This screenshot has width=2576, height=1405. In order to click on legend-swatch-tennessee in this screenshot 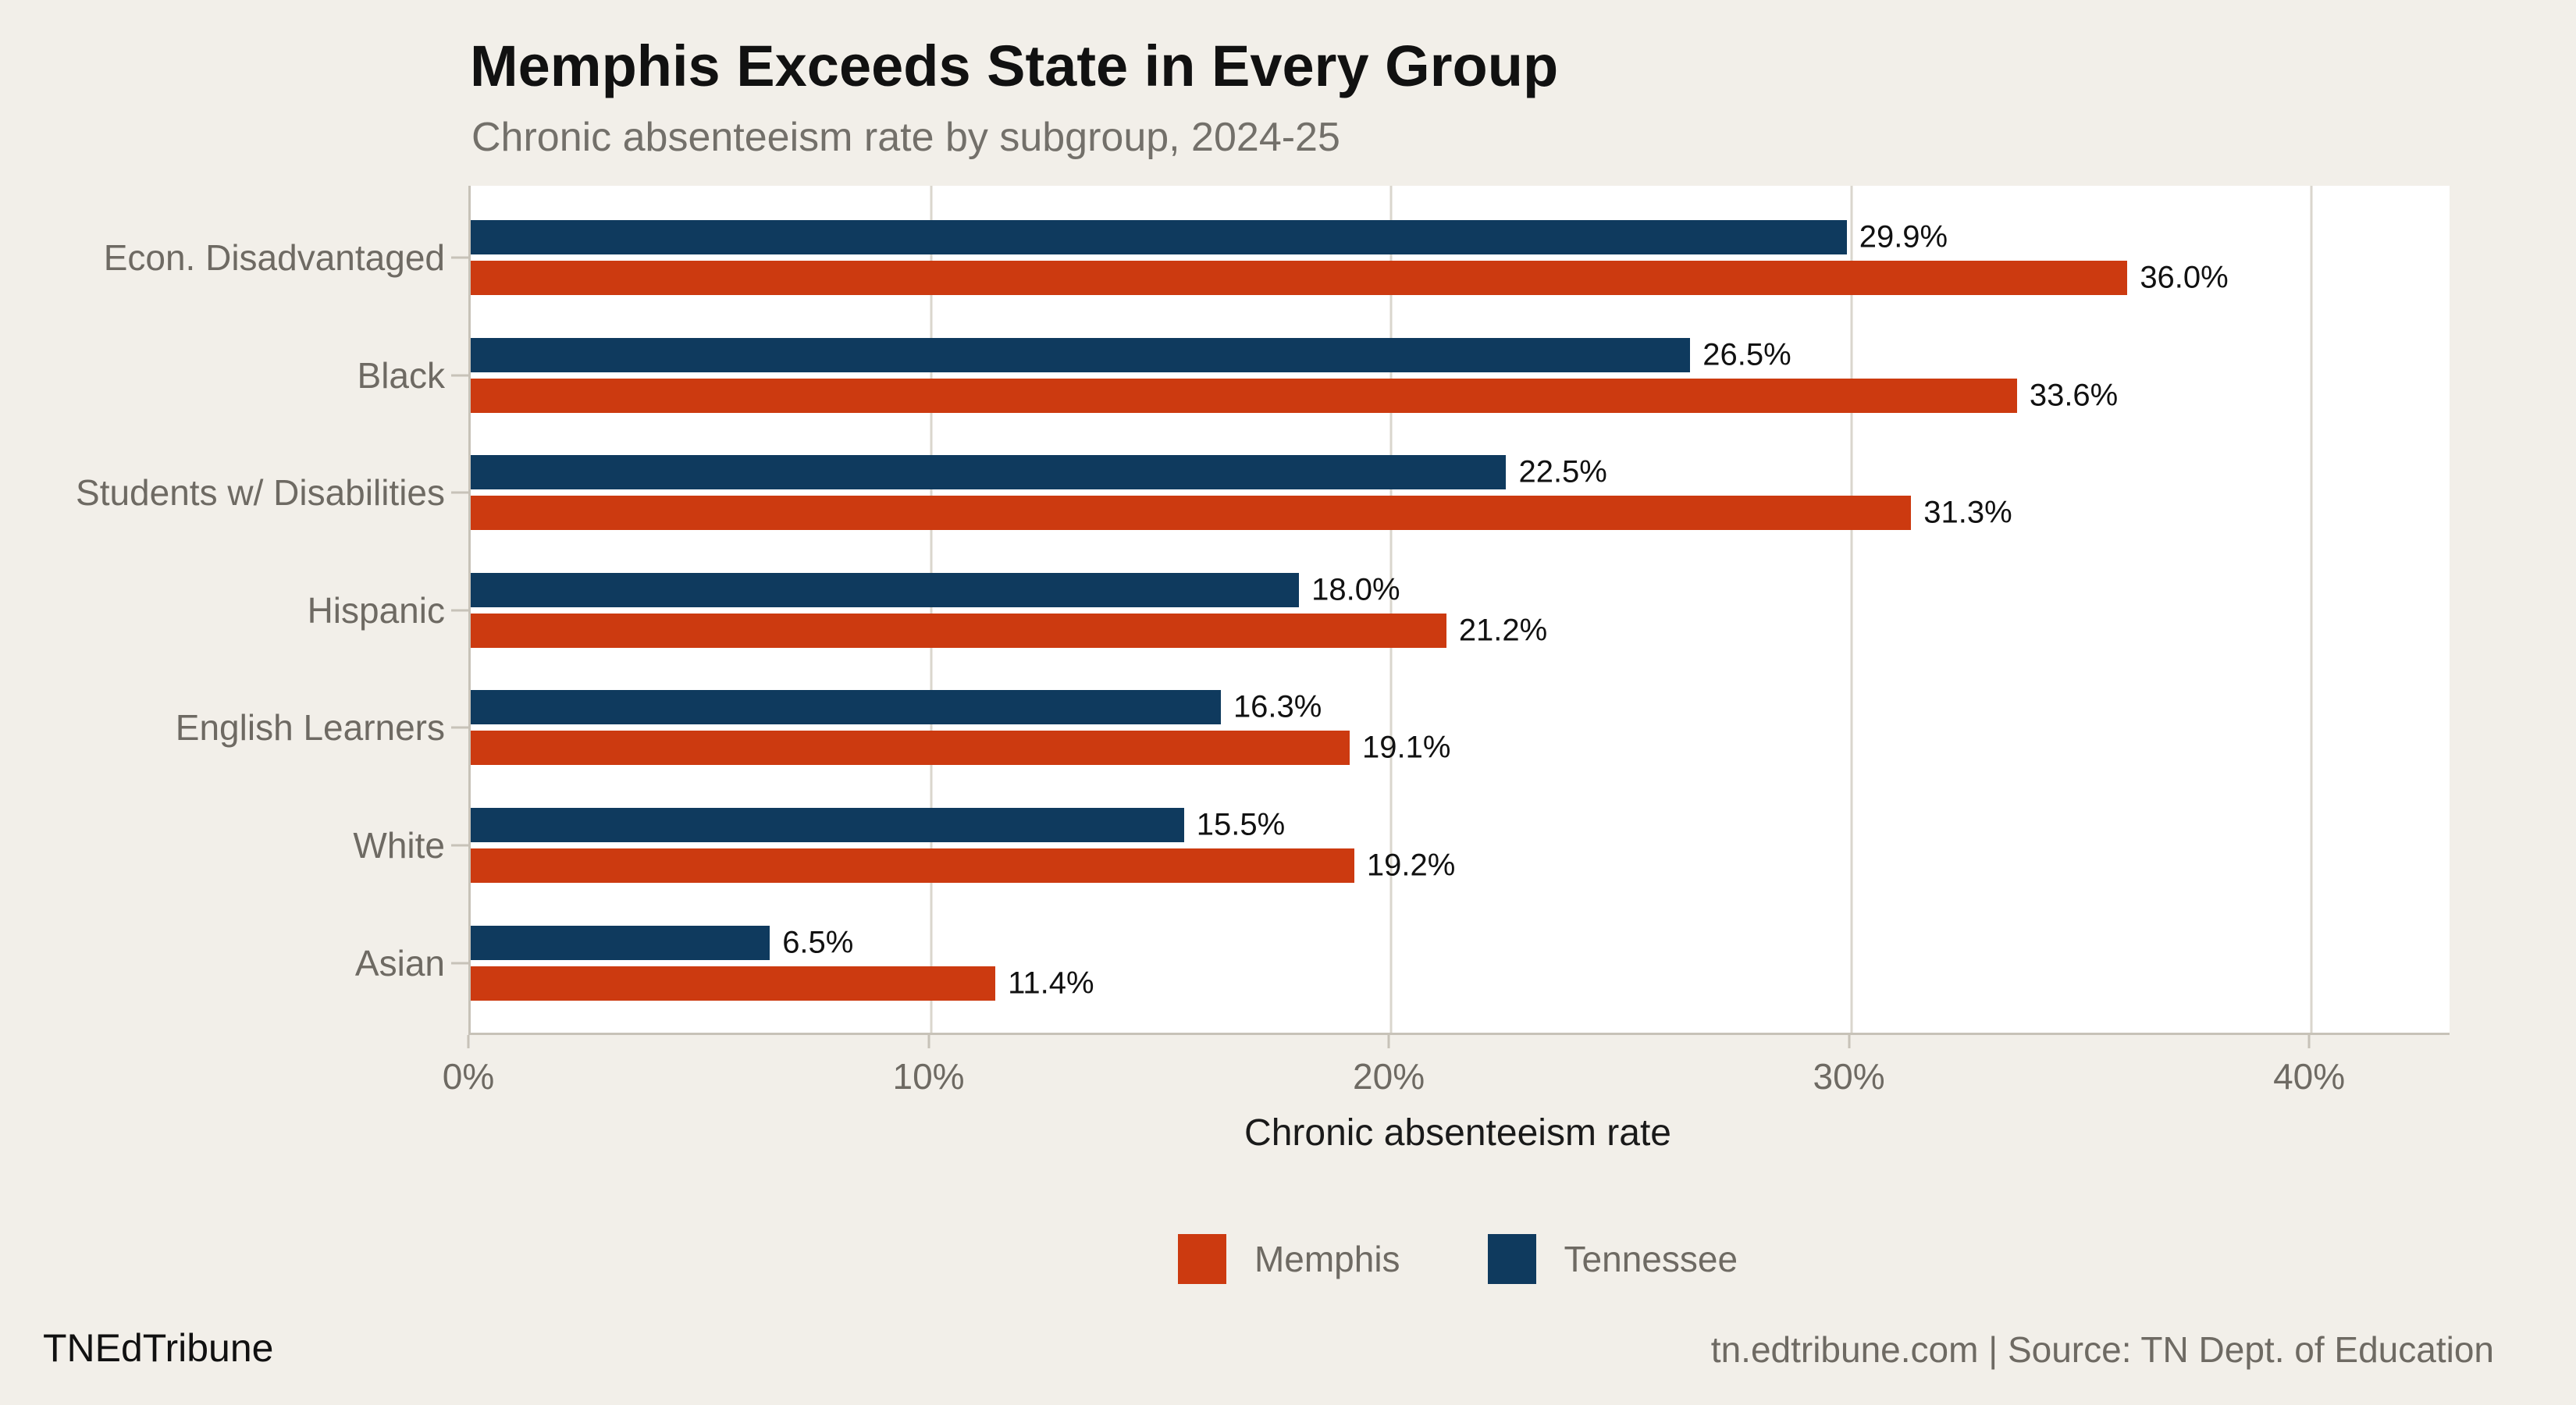, I will do `click(1511, 1259)`.